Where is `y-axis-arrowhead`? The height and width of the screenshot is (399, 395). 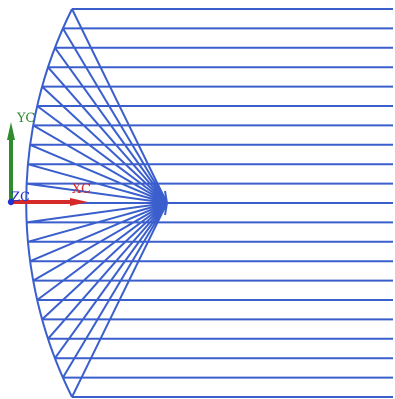 y-axis-arrowhead is located at coordinates (11, 131).